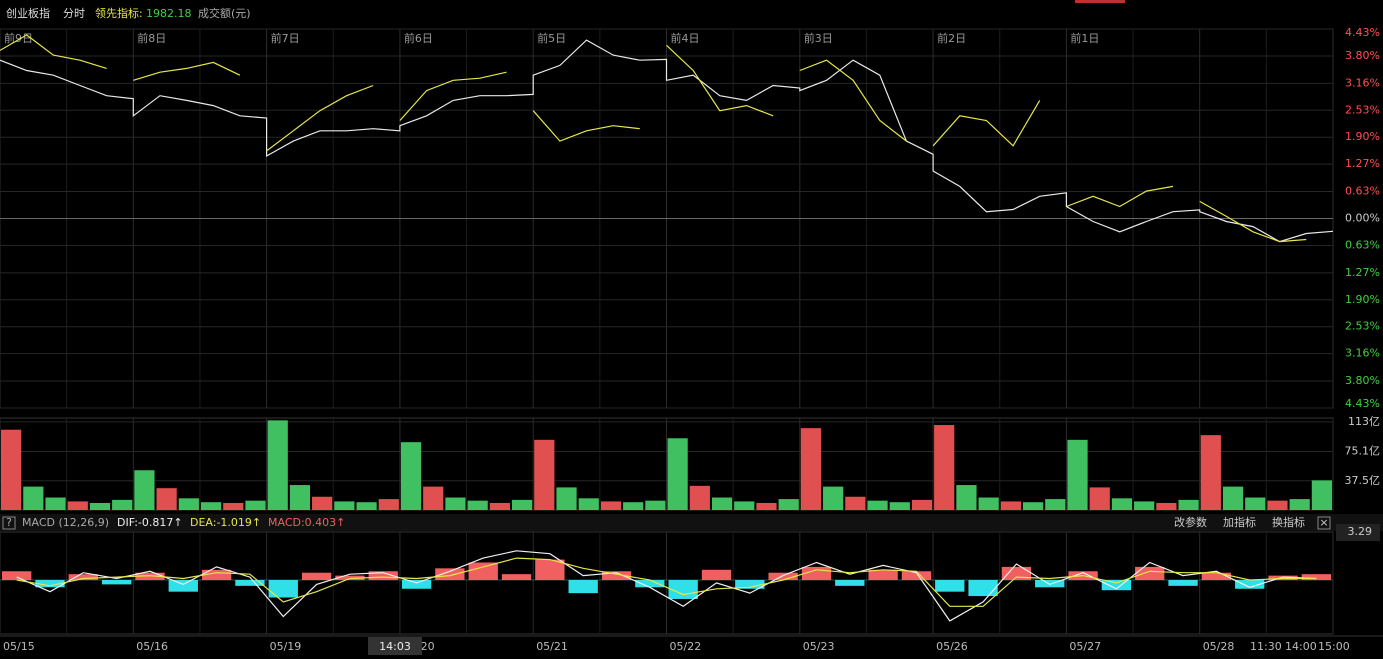 The width and height of the screenshot is (1383, 659). I want to click on dea-label: DEA:-1.019↑, so click(225, 522).